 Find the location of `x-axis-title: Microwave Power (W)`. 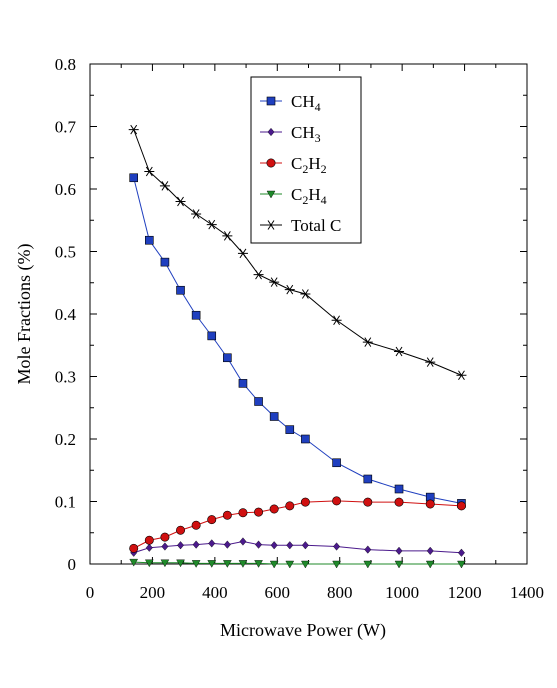

x-axis-title: Microwave Power (W) is located at coordinates (303, 630).